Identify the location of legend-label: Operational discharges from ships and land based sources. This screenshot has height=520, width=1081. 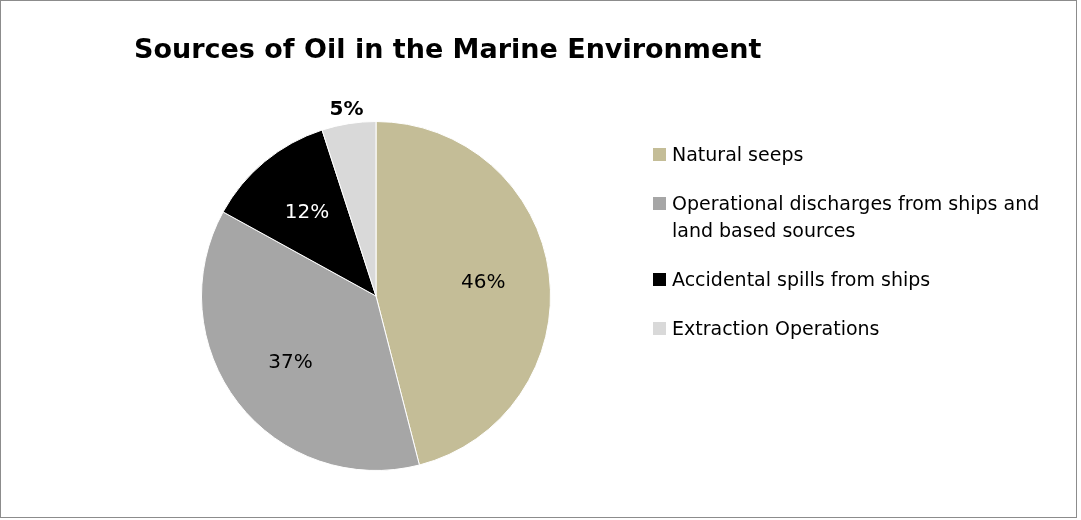
(856, 217).